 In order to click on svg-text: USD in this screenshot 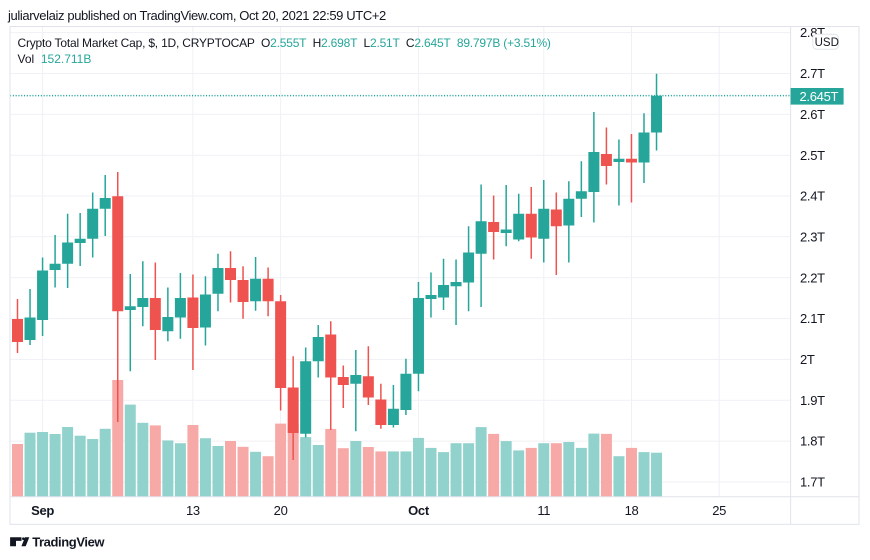, I will do `click(827, 43)`.